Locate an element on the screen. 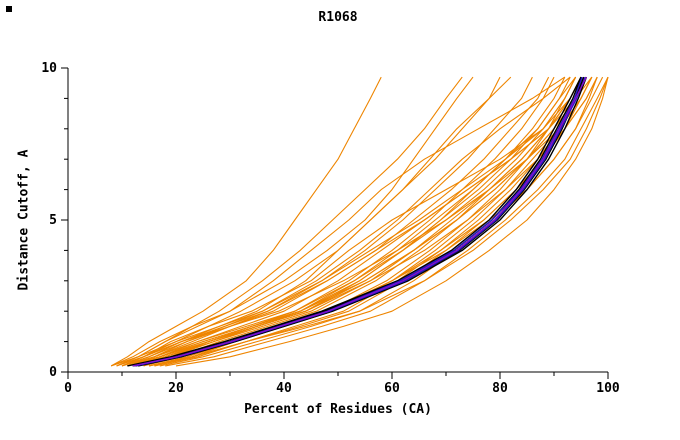 This screenshot has height=440, width=680. x-tick-label: 100 is located at coordinates (608, 388).